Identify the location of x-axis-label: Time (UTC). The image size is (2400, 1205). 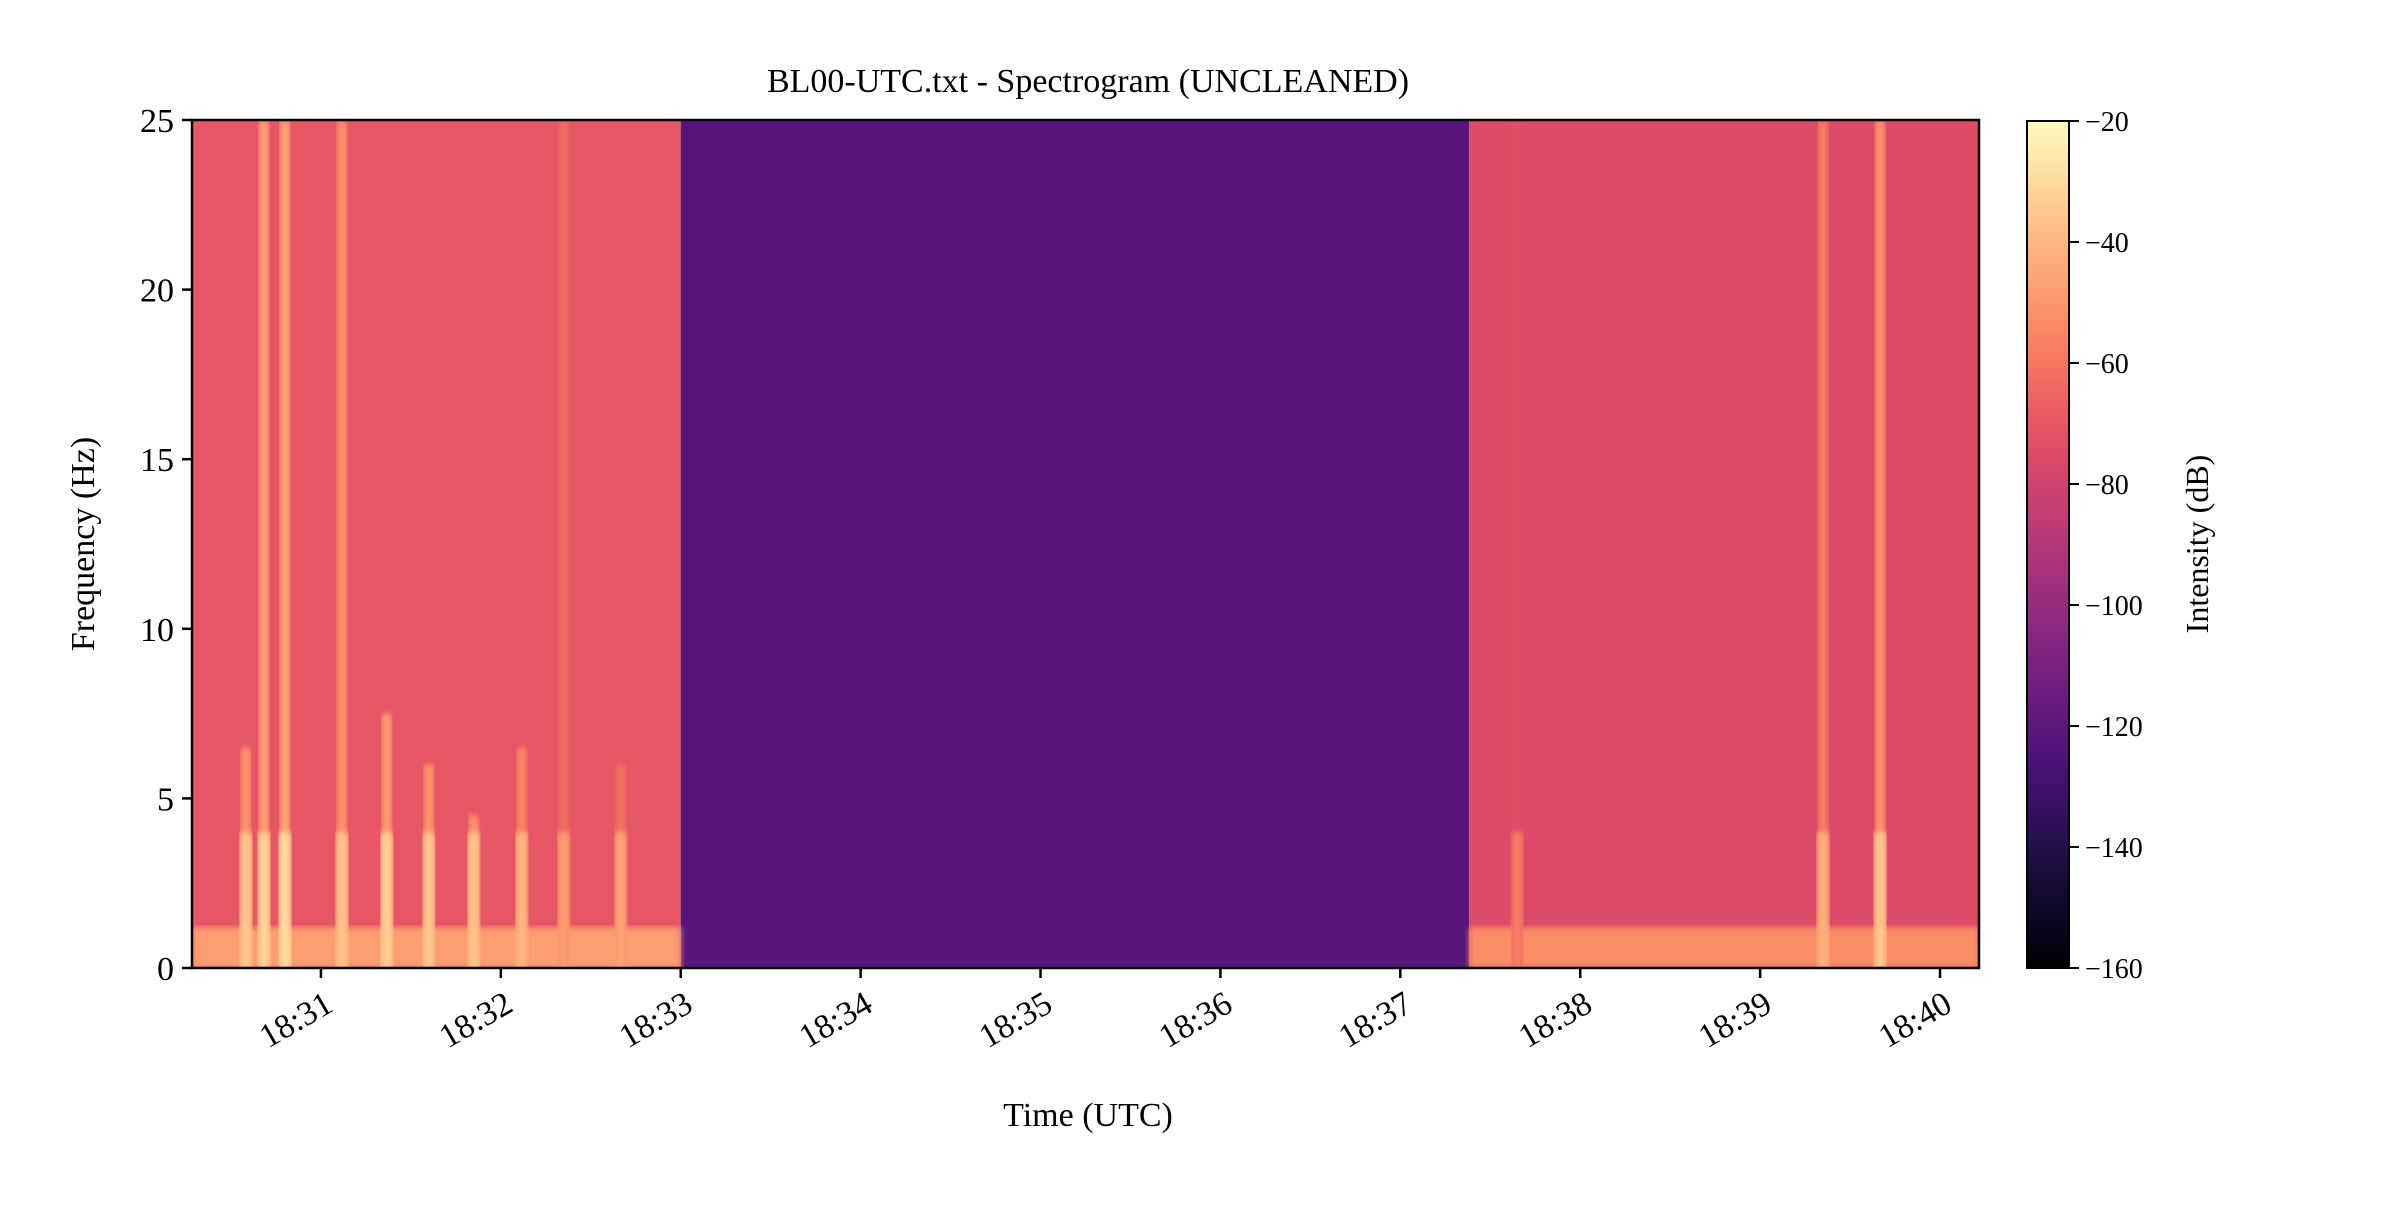
(1088, 1115).